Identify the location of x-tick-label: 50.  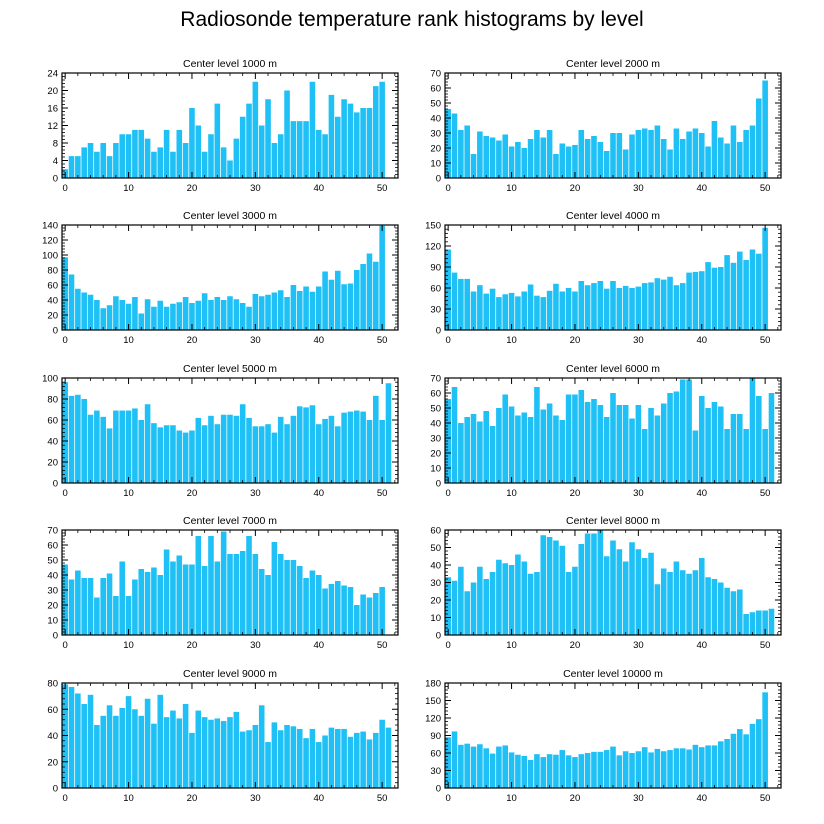
(765, 798).